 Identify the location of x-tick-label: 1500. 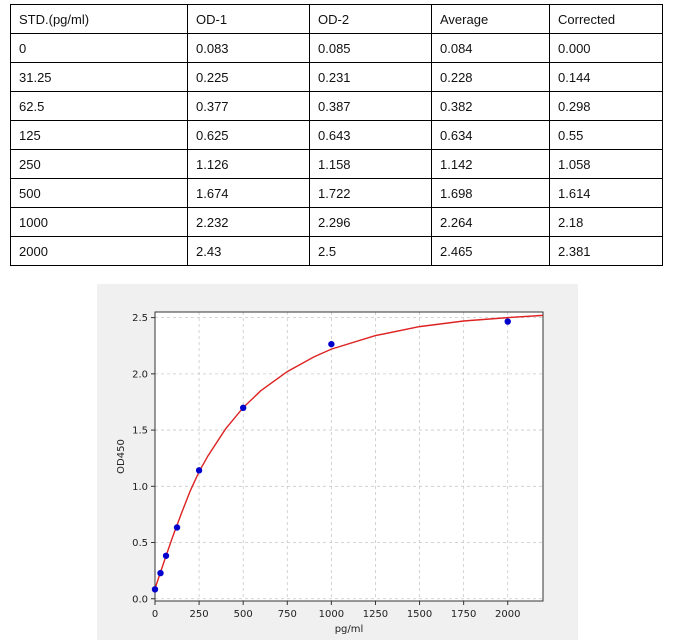
(419, 614).